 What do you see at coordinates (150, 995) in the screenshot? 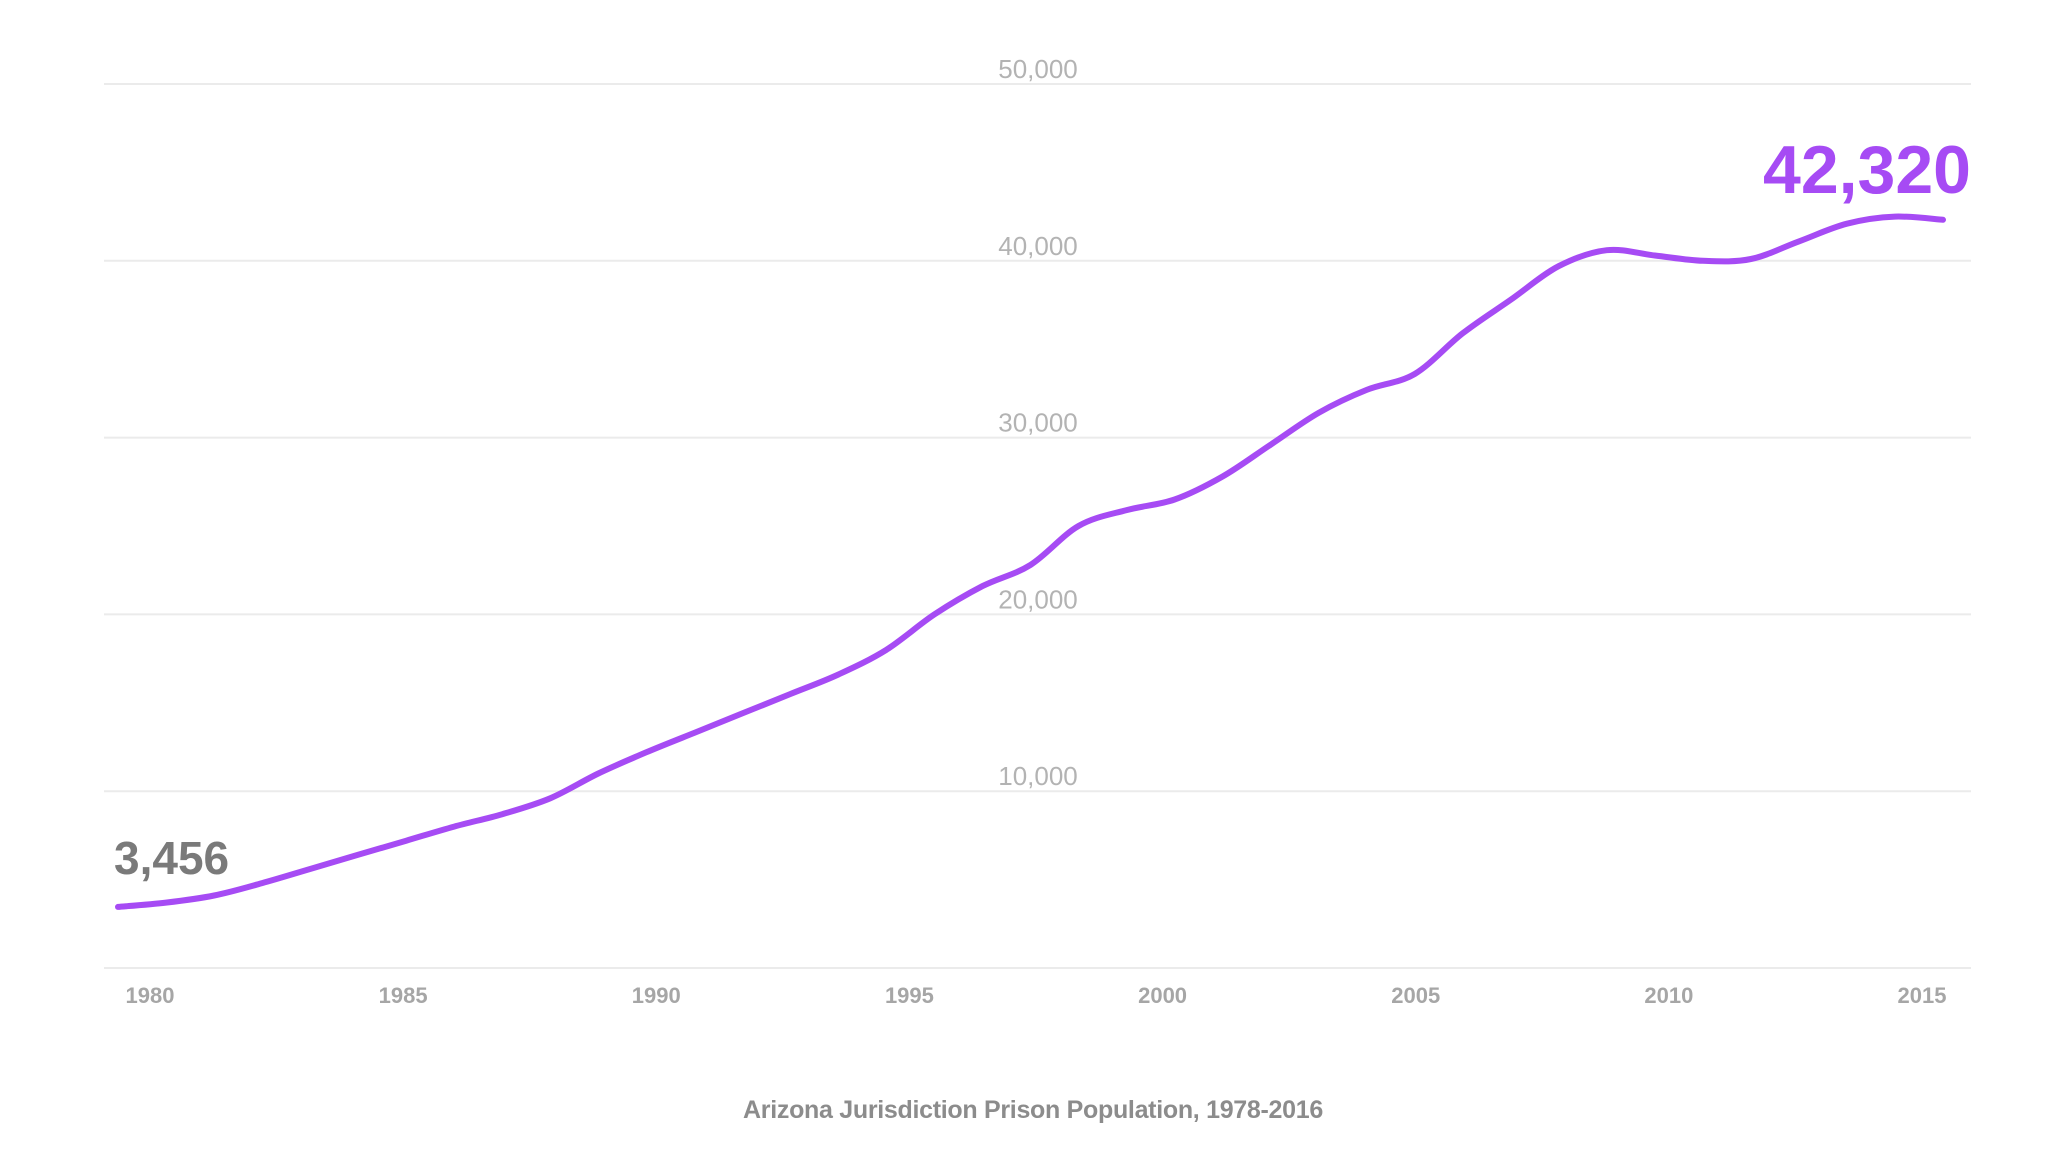
I see `x-tick-label: 1980` at bounding box center [150, 995].